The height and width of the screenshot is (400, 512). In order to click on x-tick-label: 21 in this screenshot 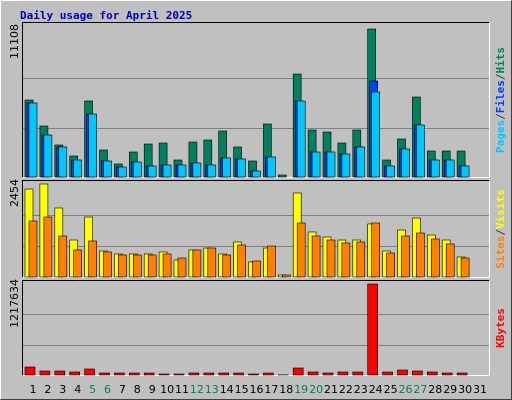, I will do `click(331, 389)`.